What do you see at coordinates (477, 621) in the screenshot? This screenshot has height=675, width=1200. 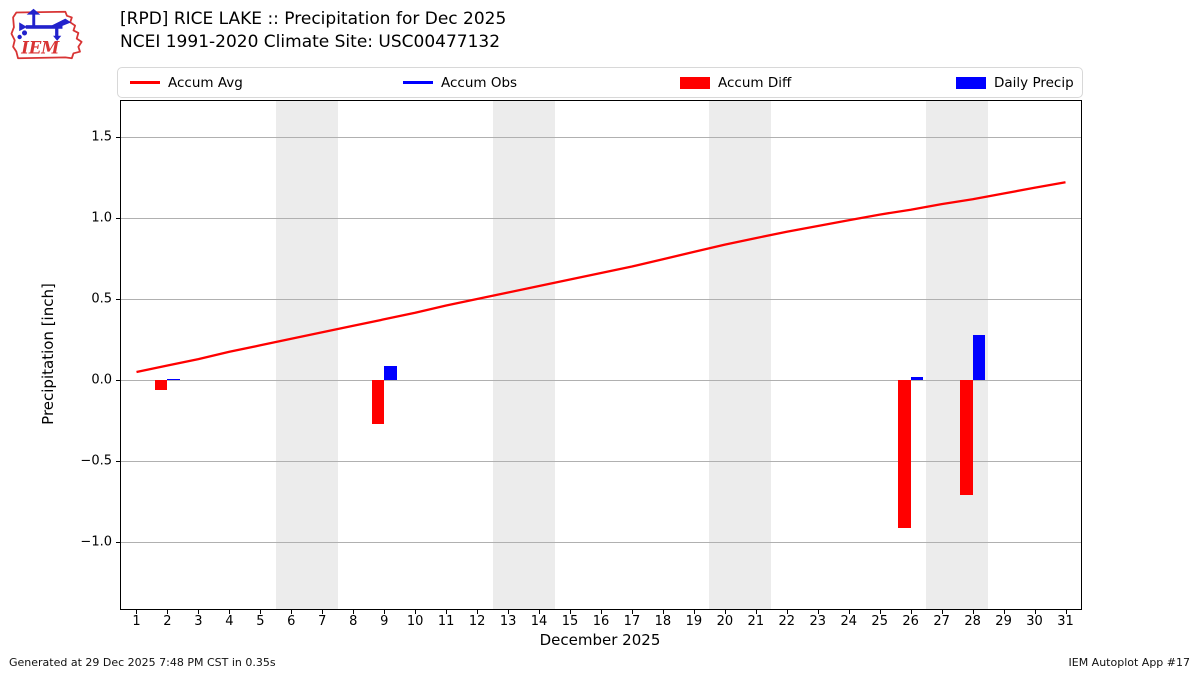 I see `x-tick-label: 12` at bounding box center [477, 621].